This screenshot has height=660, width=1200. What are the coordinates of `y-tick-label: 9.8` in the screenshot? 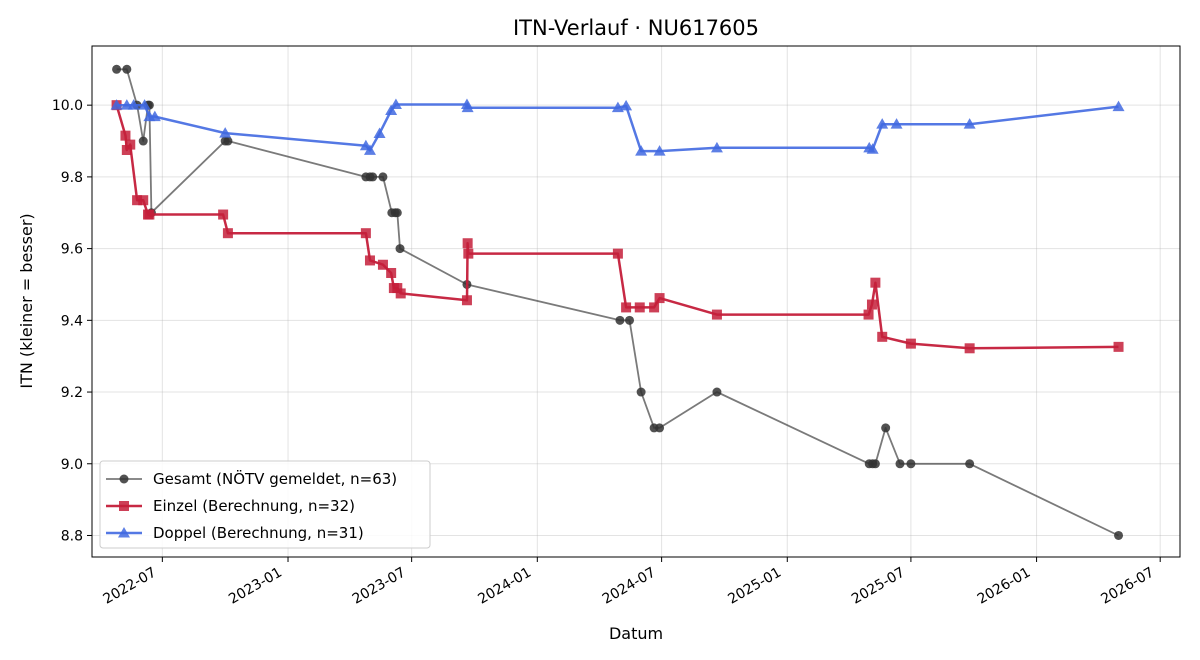 It's located at (72, 178).